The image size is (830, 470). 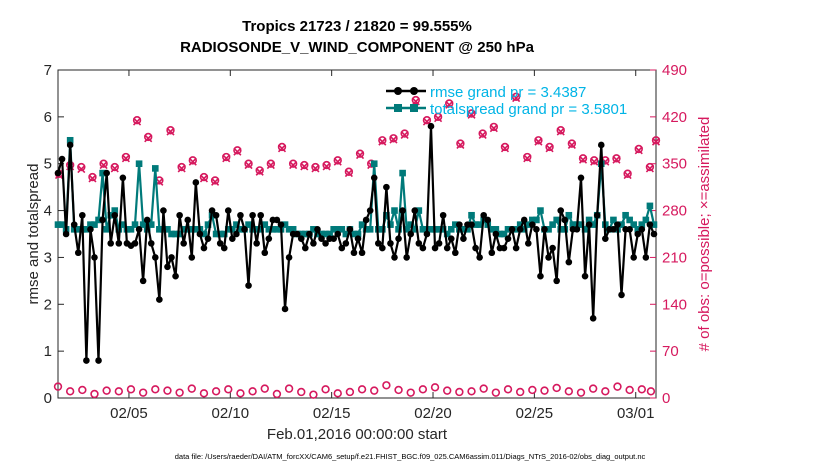 What do you see at coordinates (33, 234) in the screenshot?
I see `y-axis-label-left: rmse and totalspread` at bounding box center [33, 234].